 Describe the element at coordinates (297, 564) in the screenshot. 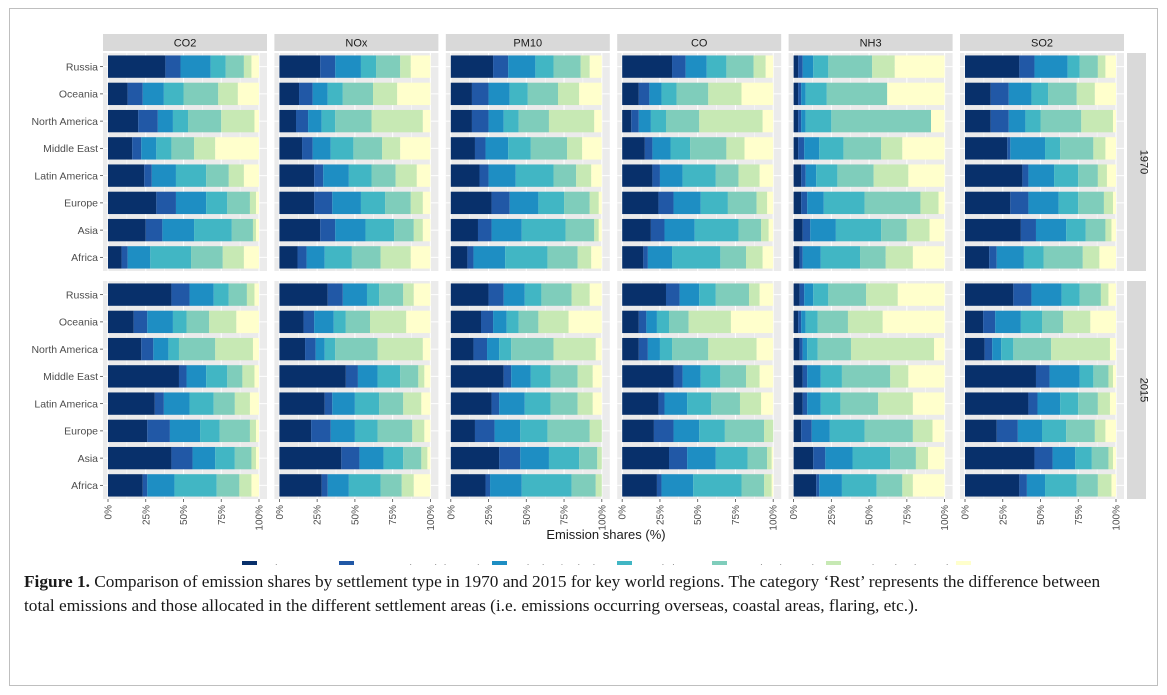

I see `legend-label: Urban centres` at that location.